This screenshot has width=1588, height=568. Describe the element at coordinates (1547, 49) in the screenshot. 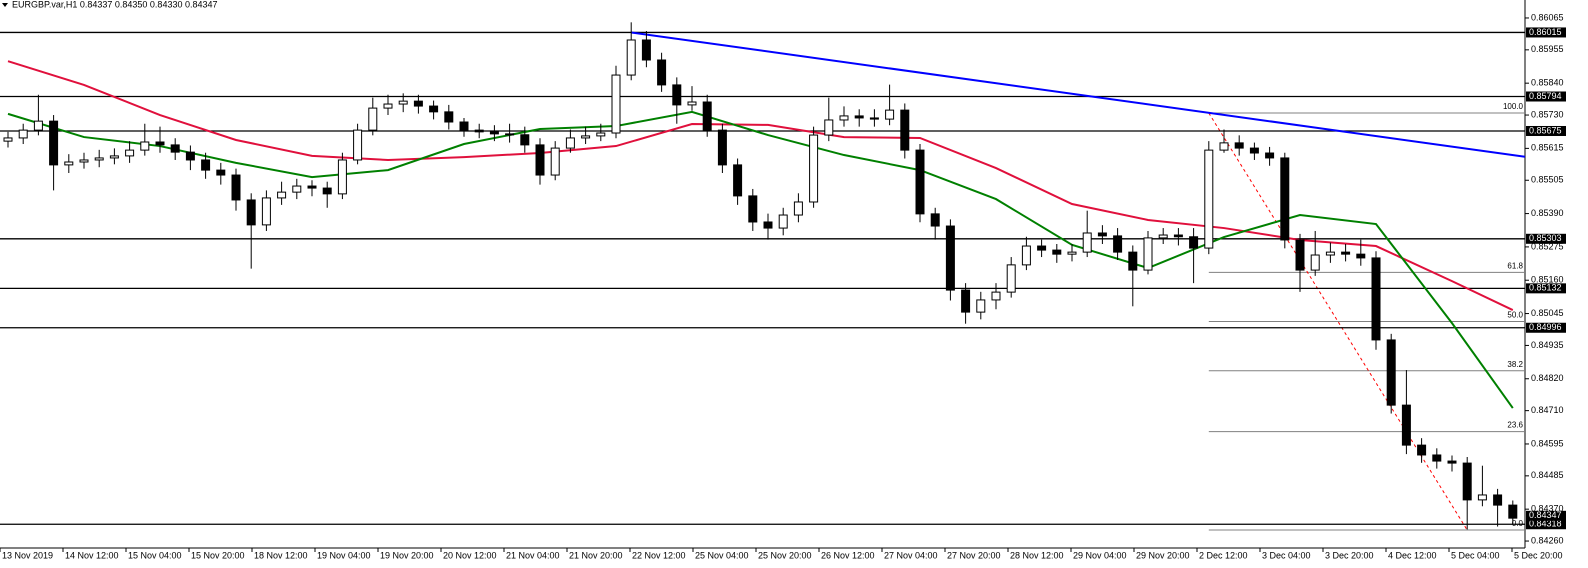

I see `y-tick-label: 0.85955` at that location.